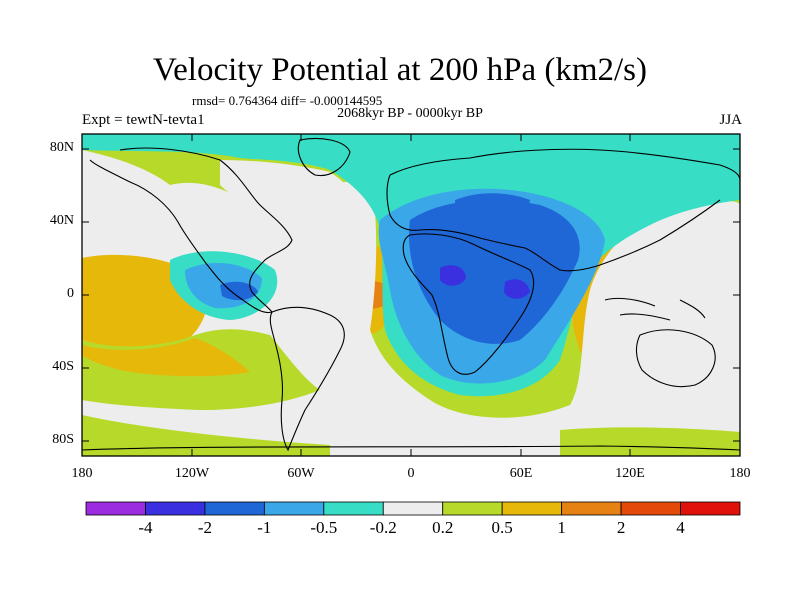 This screenshot has height=600, width=800. Describe the element at coordinates (264, 527) in the screenshot. I see `colorbar-label: -1` at that location.